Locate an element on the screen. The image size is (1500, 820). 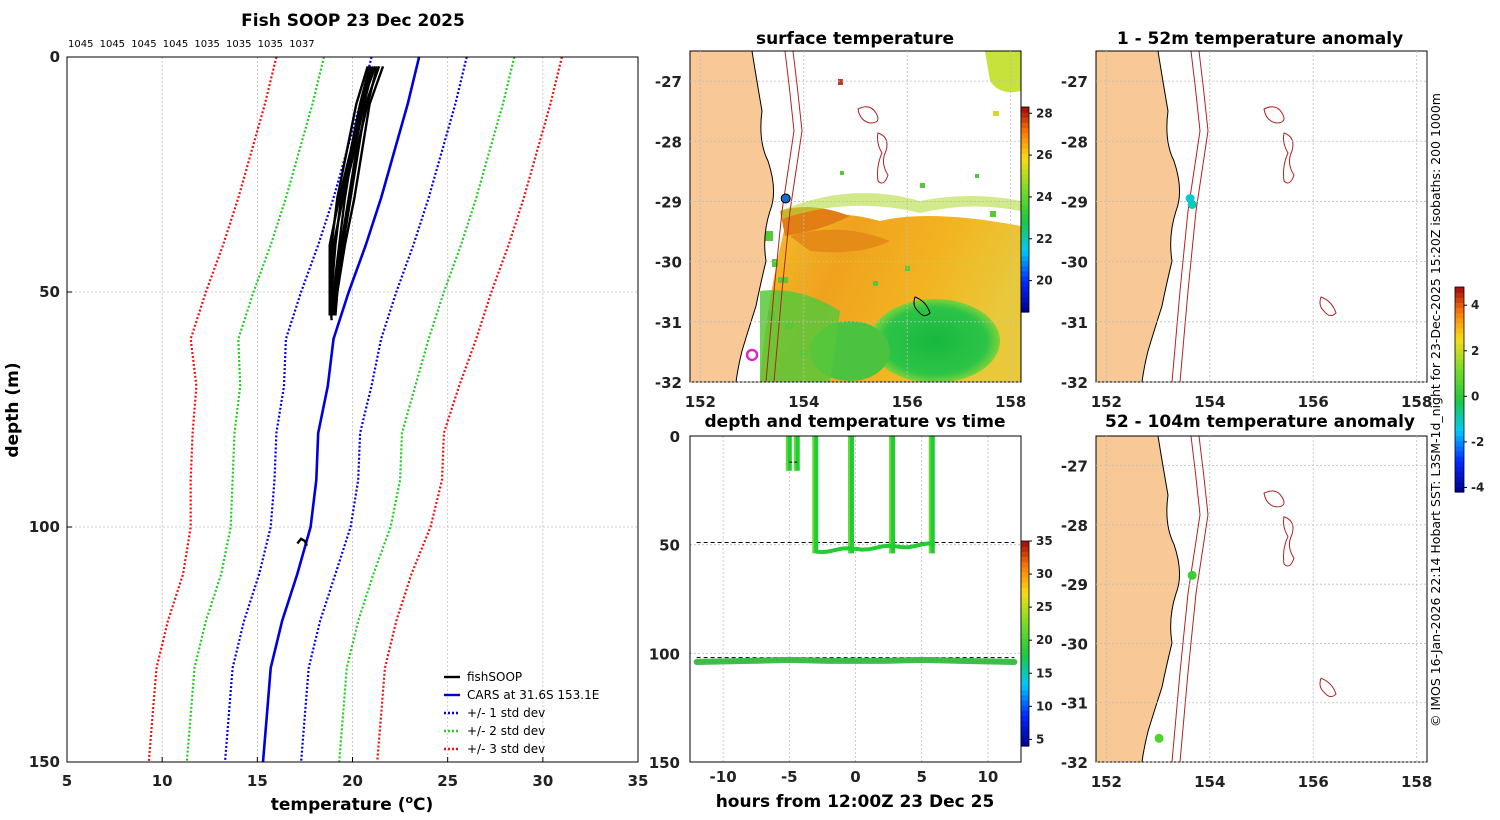
anomaly-colorbar-label: 2 is located at coordinates (1475, 351).